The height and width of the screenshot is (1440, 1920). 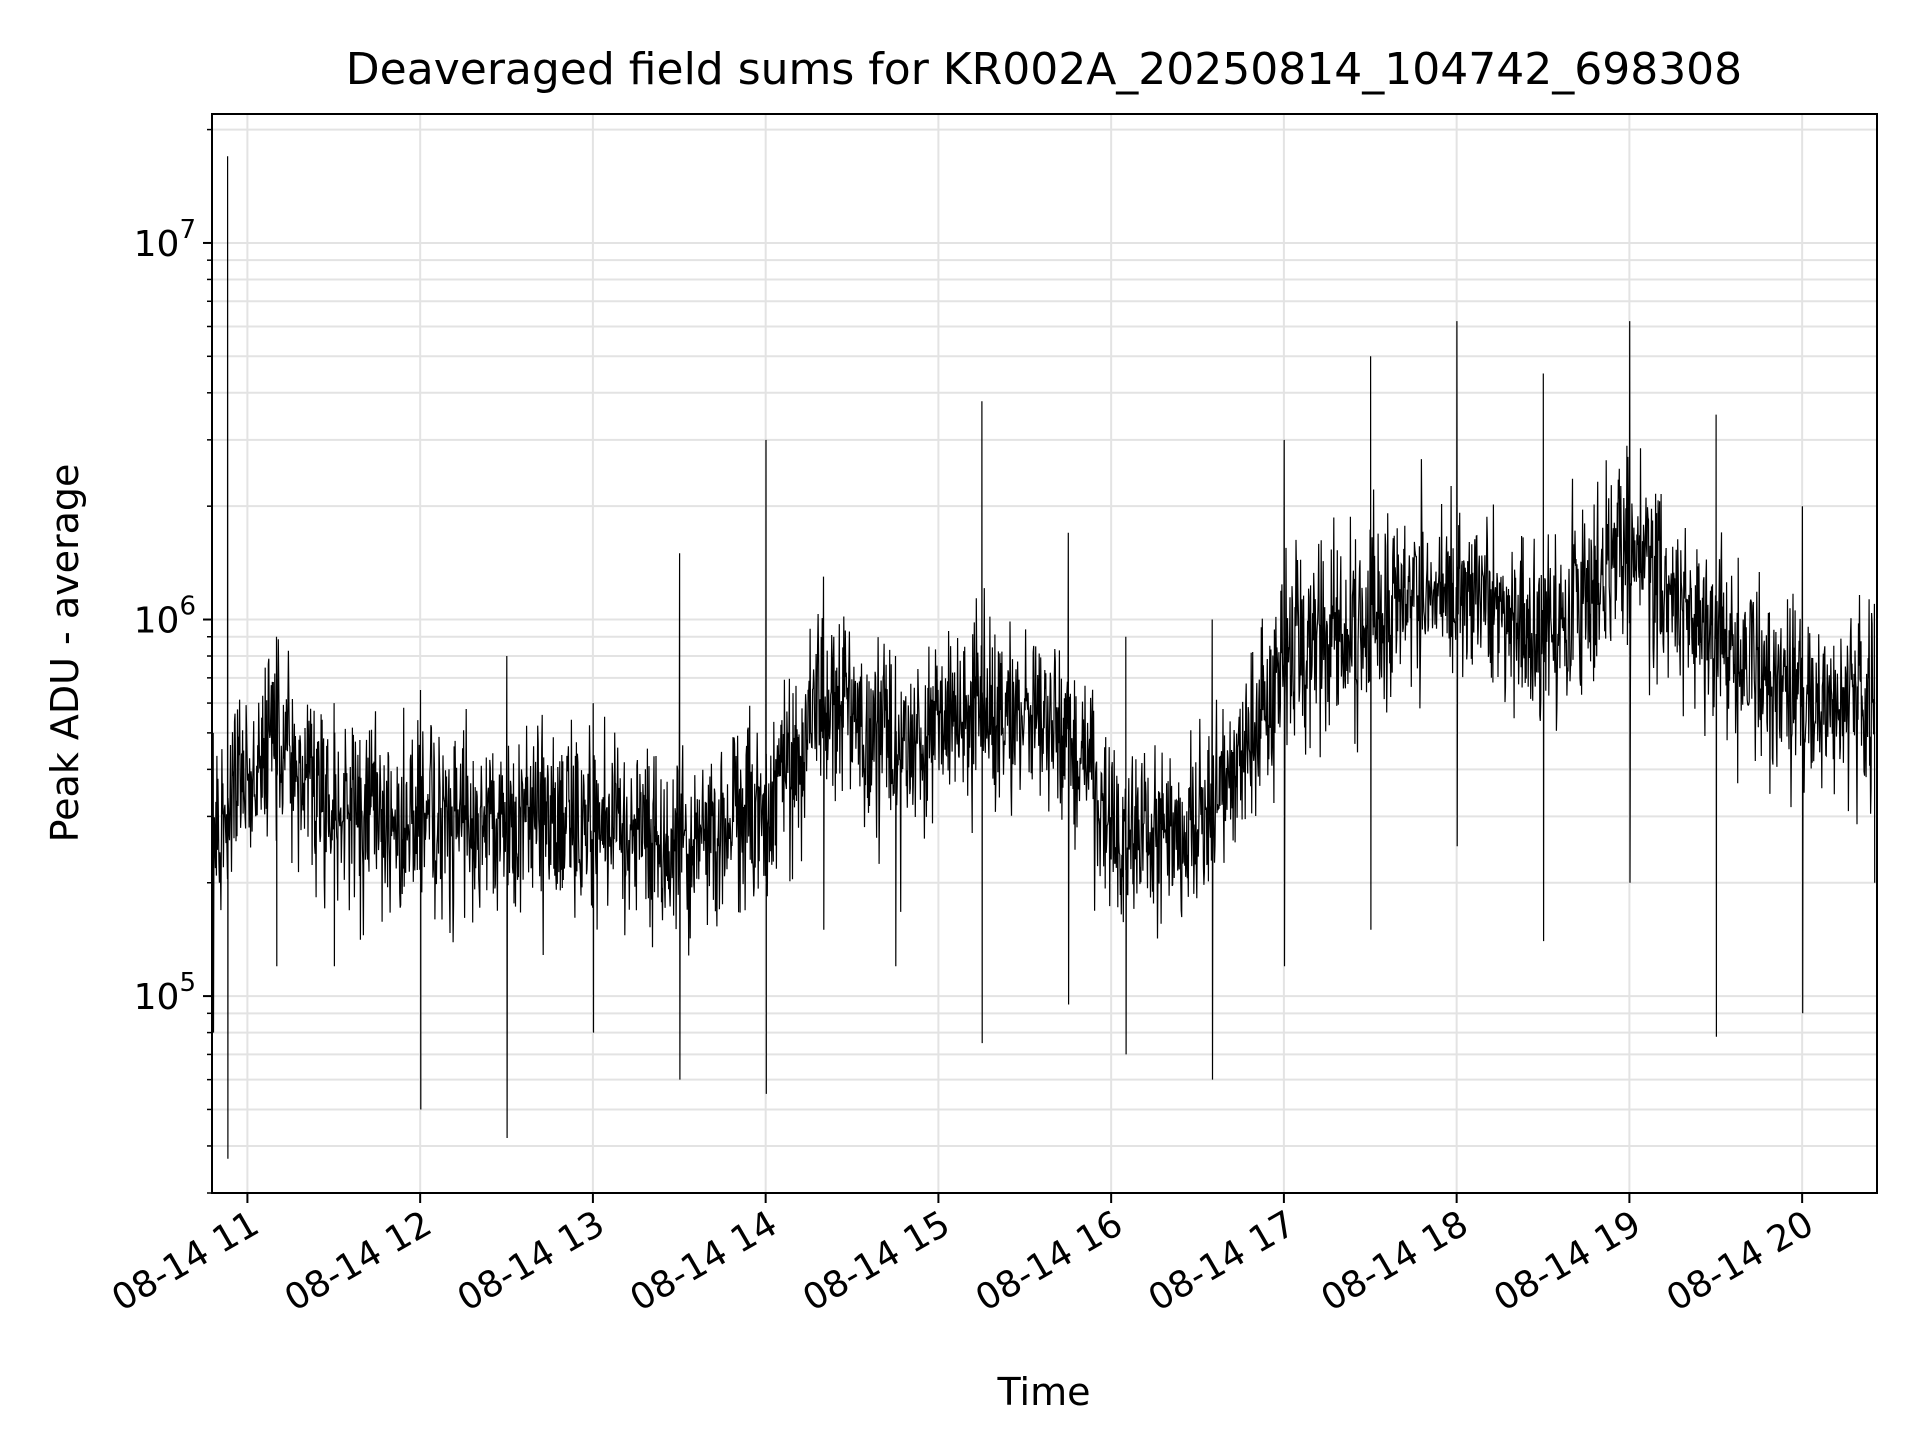 What do you see at coordinates (65, 653) in the screenshot?
I see `y-axis-label: Peak ADU - average` at bounding box center [65, 653].